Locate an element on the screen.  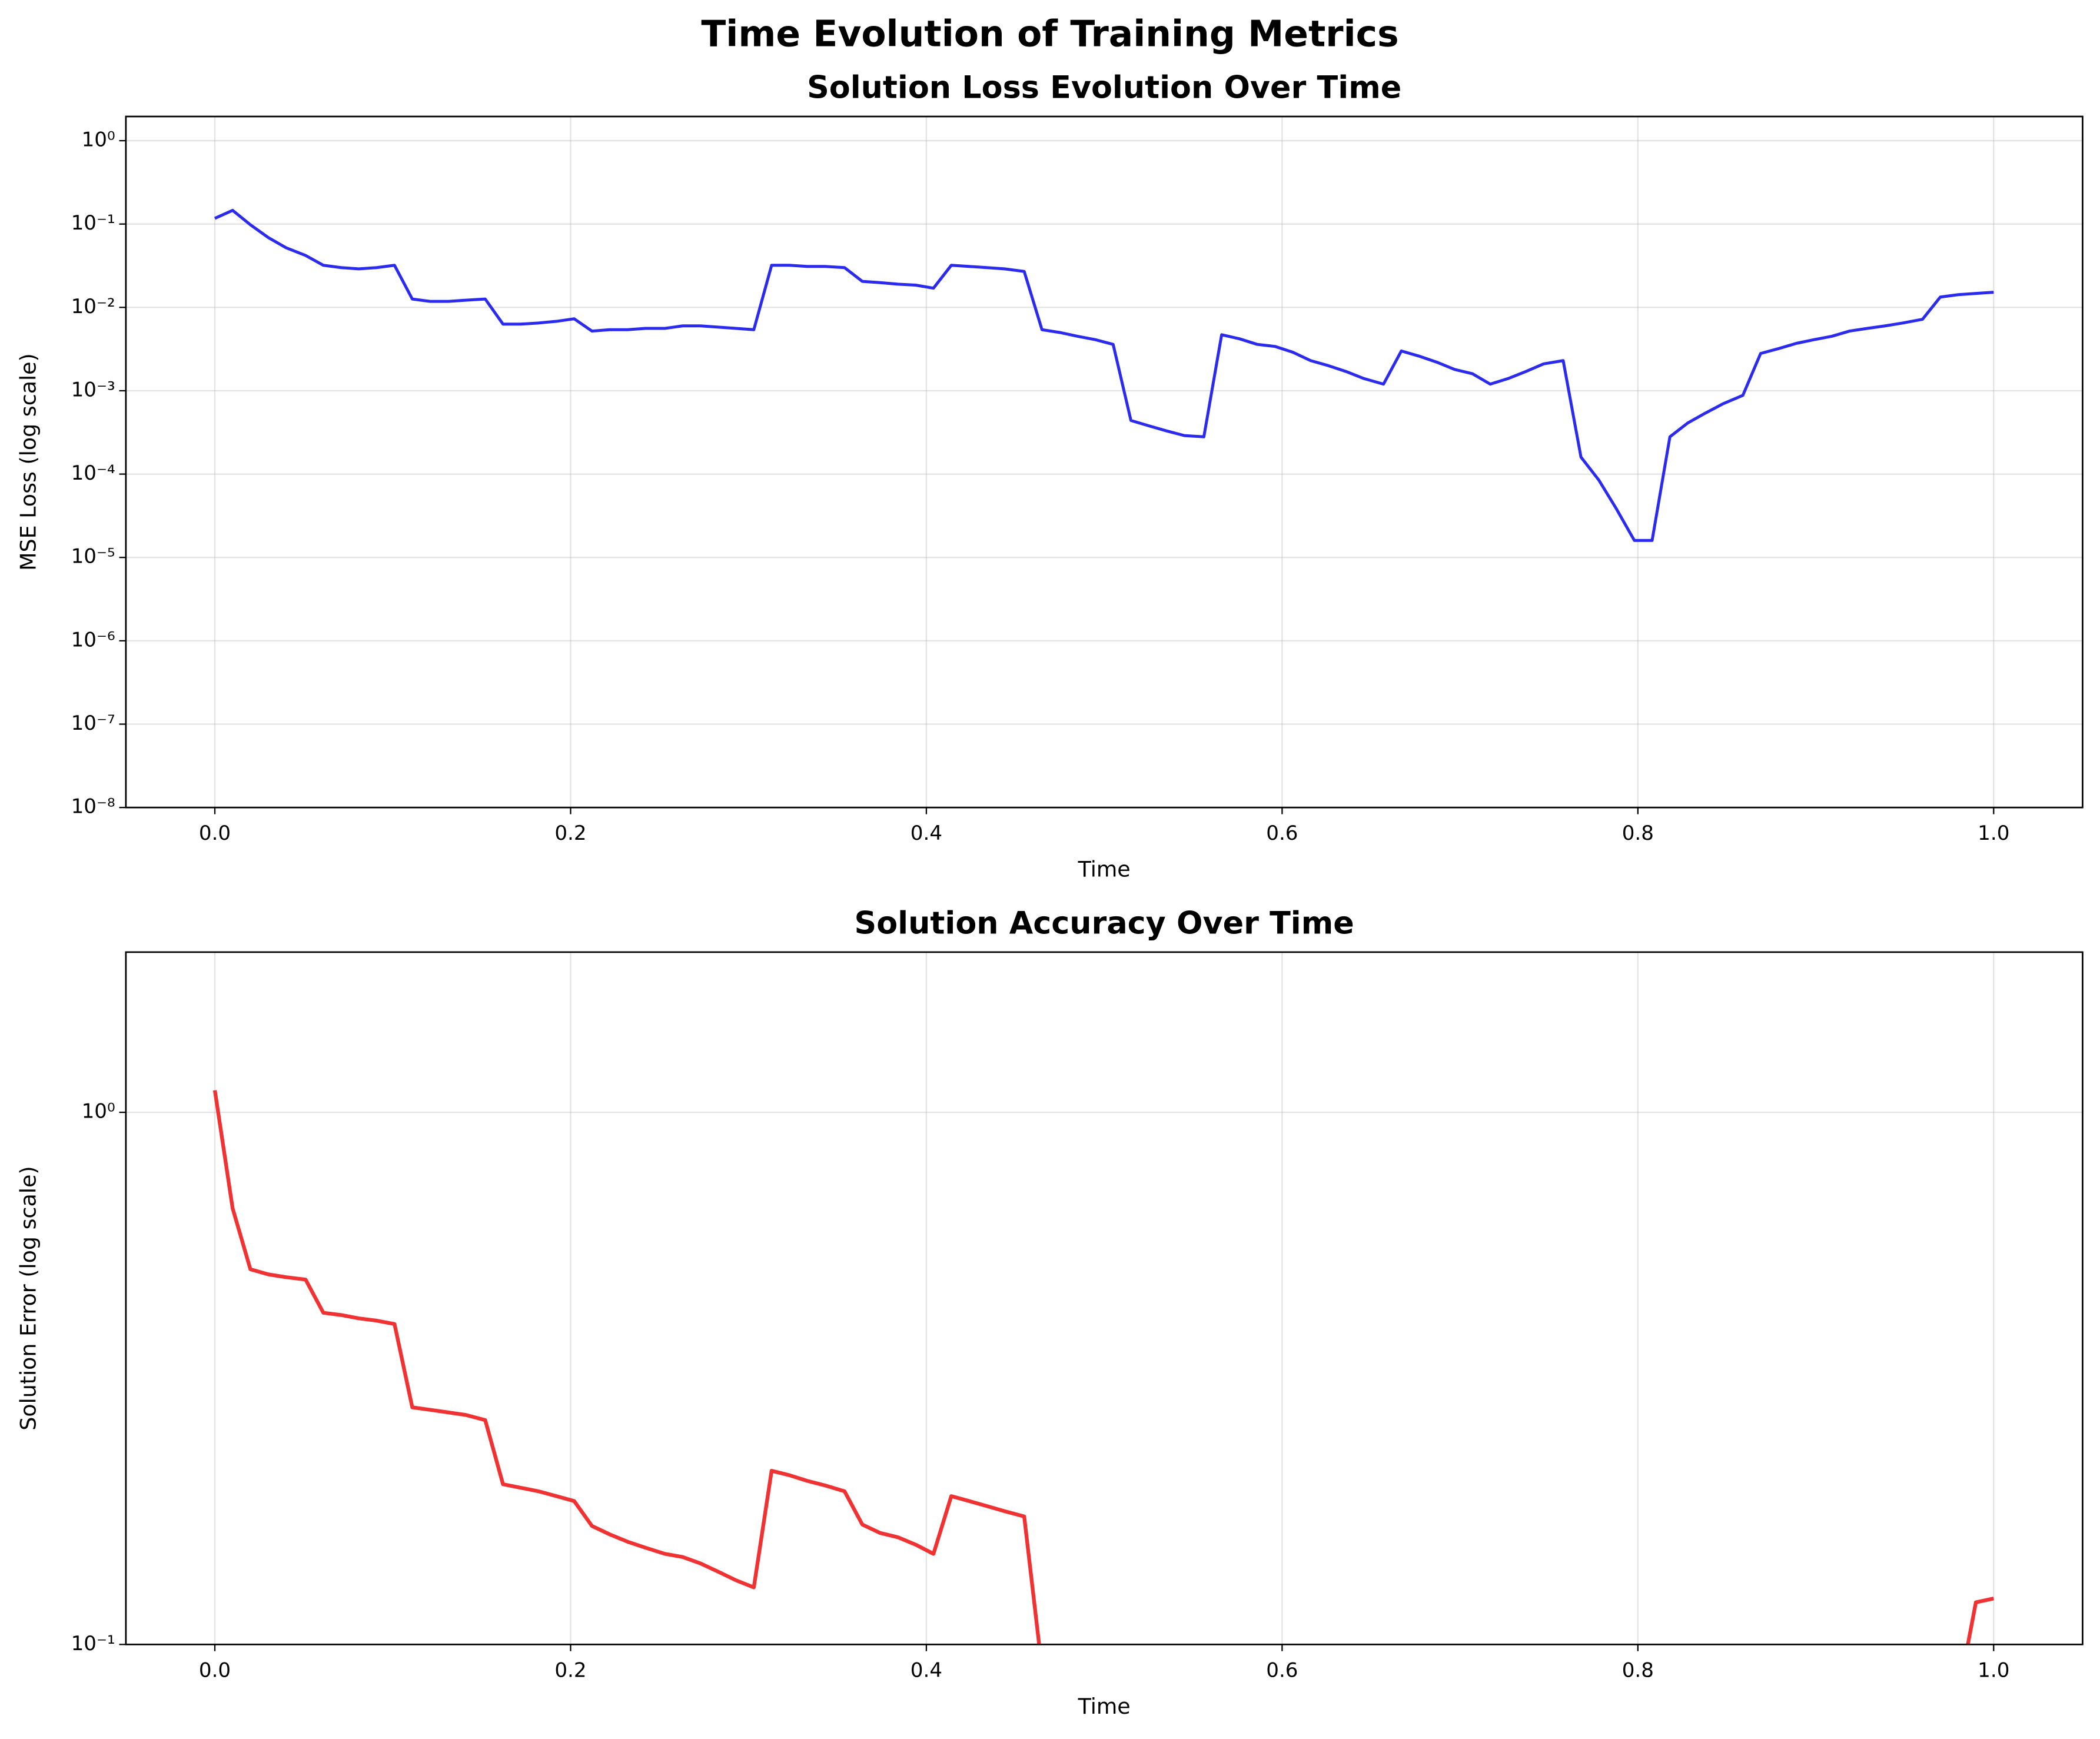
figure-title: Time Evolution of Training Metrics is located at coordinates (1049, 34).